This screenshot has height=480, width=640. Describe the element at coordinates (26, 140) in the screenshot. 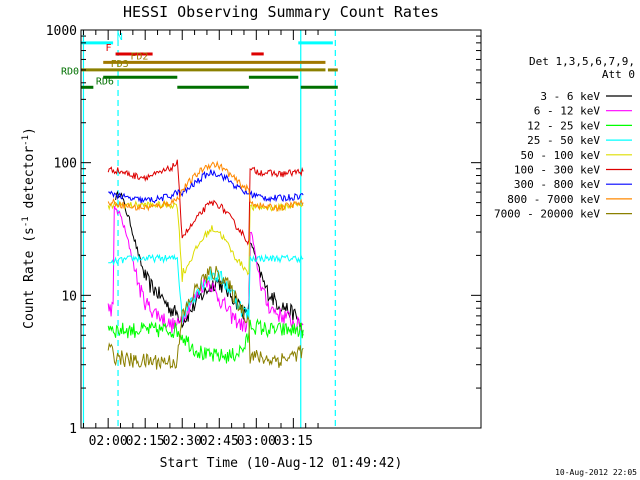

I see `ylabel-sup2: -1` at that location.